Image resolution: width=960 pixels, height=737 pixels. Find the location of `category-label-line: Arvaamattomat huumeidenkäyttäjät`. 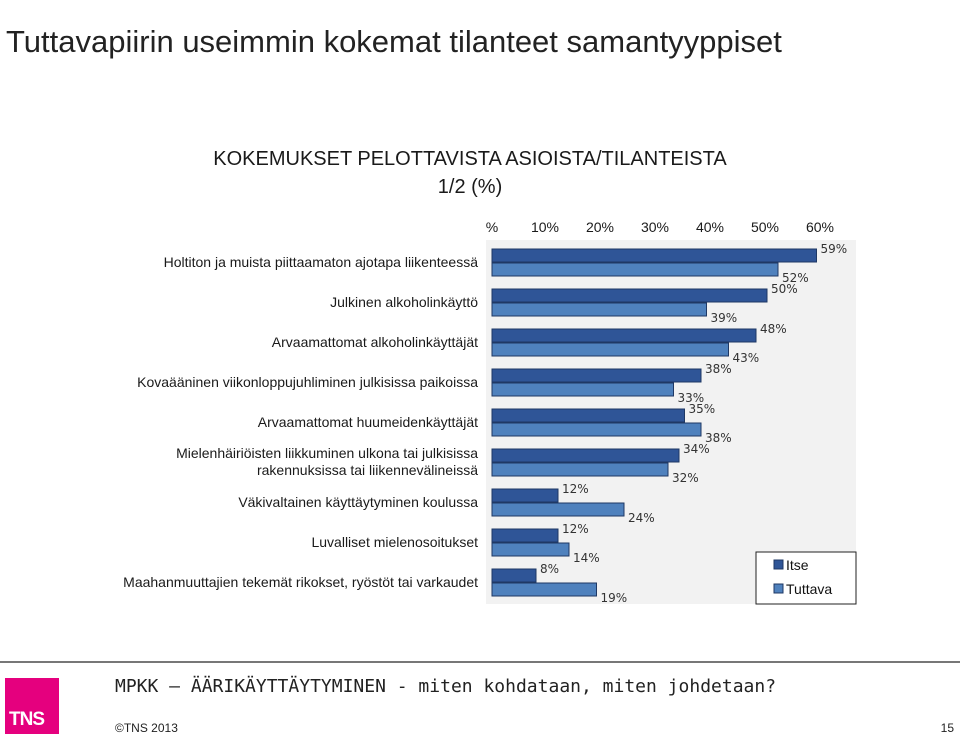

category-label-line: Arvaamattomat huumeidenkäyttäjät is located at coordinates (367, 421).